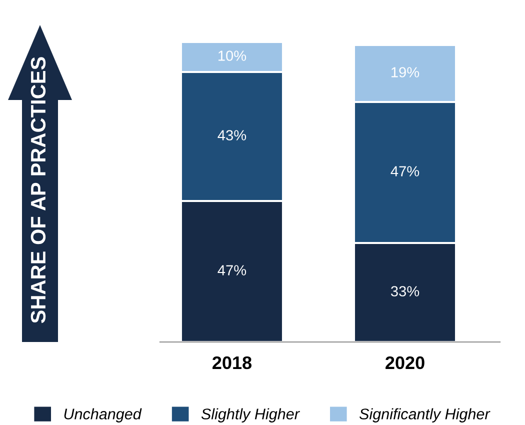  Describe the element at coordinates (424, 415) in the screenshot. I see `legend-label: Significantly Higher` at that location.